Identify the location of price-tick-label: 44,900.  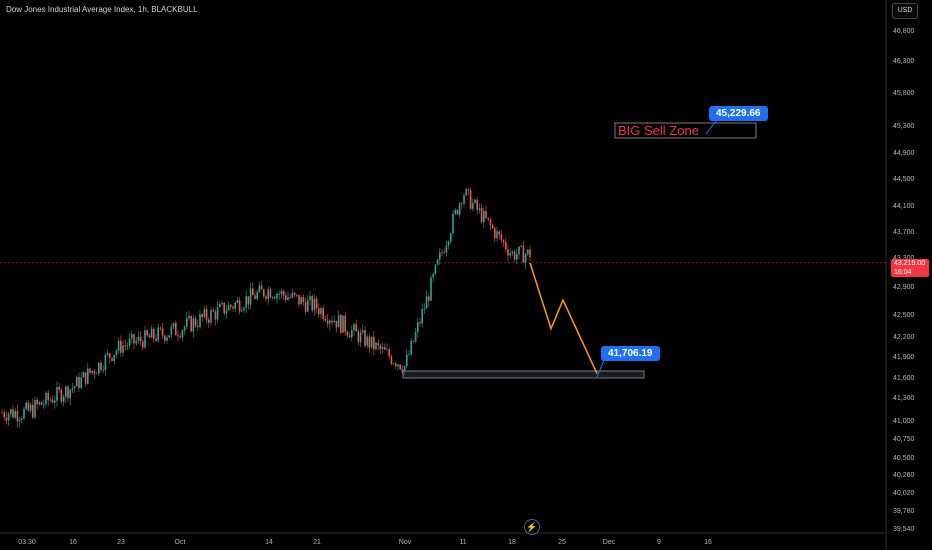
(904, 153).